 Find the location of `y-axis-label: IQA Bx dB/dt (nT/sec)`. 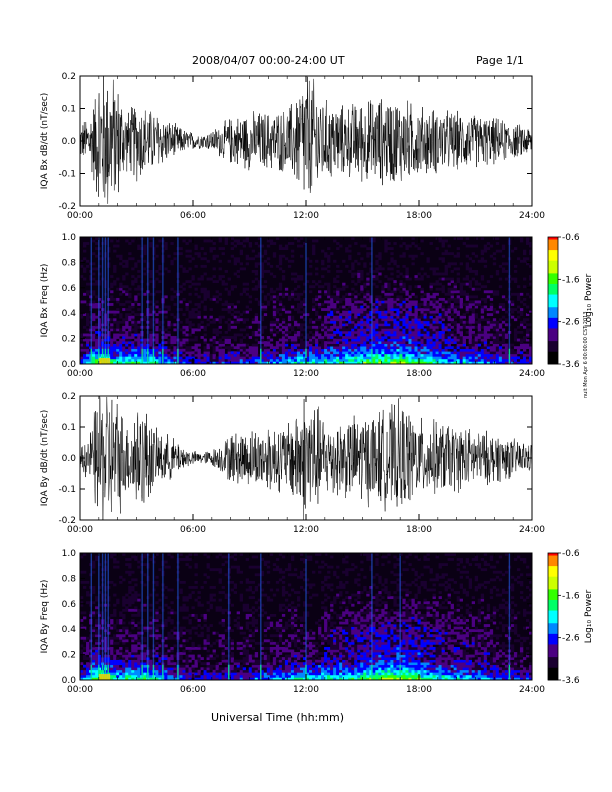

y-axis-label: IQA Bx dB/dt (nT/sec) is located at coordinates (45, 141).